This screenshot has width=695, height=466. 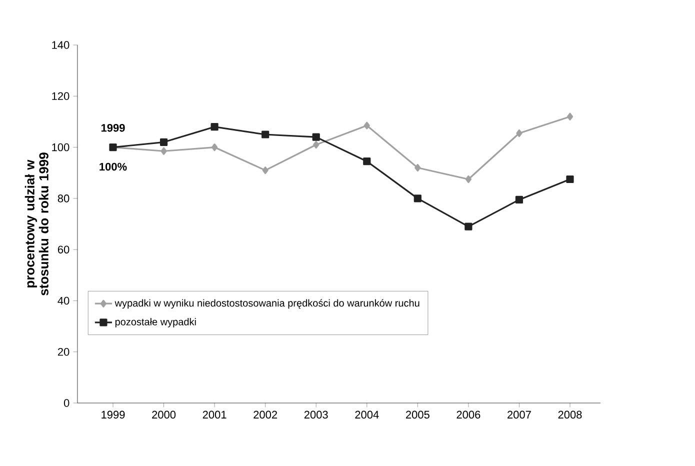 I want to click on y-tick-label: 80, so click(x=64, y=198).